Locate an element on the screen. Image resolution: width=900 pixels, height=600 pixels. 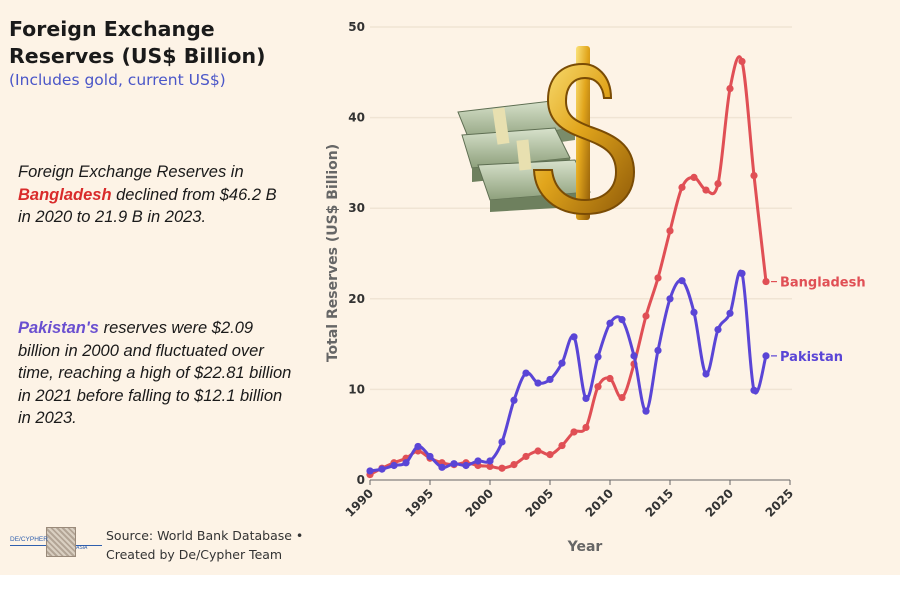
y-tick-label: 10 is located at coordinates (356, 389).